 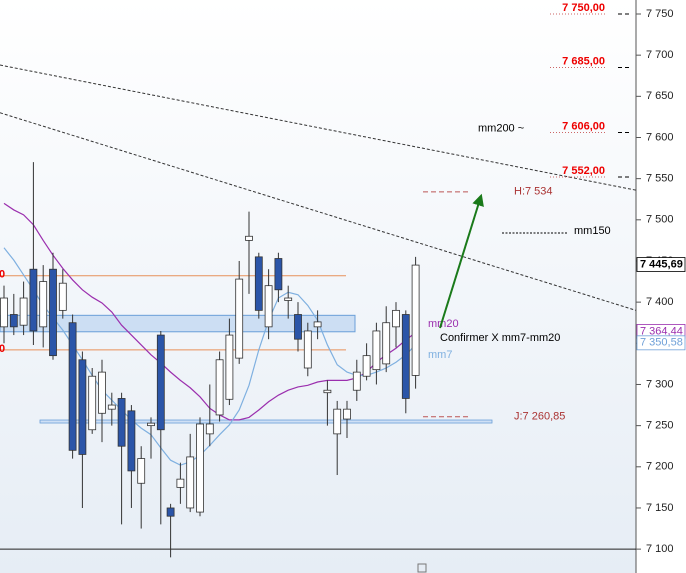 What do you see at coordinates (461, 261) in the screenshot?
I see `arrow` at bounding box center [461, 261].